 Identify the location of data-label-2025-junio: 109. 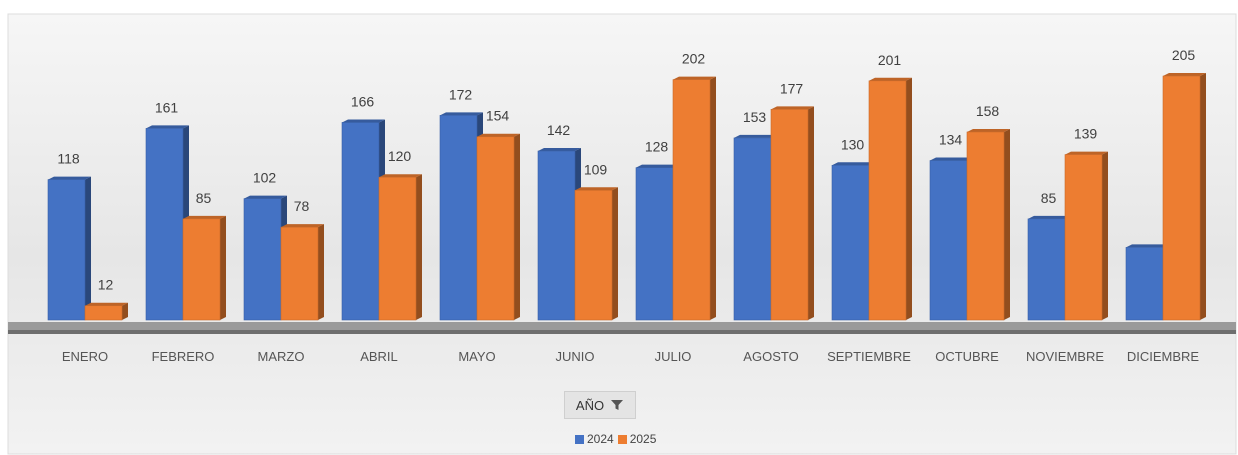
(596, 169).